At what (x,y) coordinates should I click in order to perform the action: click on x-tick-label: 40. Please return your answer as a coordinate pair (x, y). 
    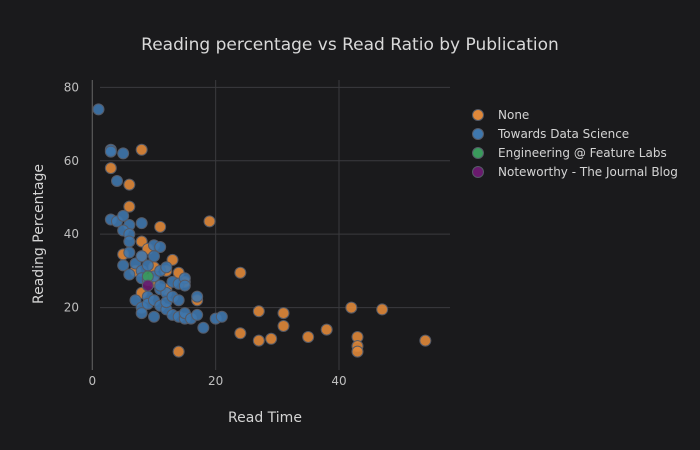
    Looking at the image, I should click on (338, 381).